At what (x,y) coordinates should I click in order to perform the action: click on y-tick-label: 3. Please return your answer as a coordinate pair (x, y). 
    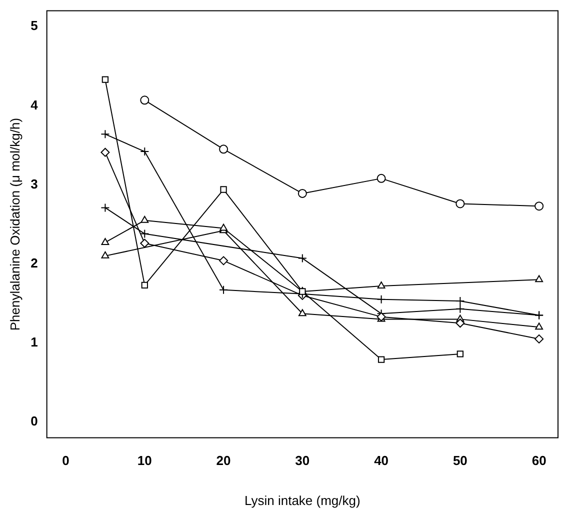
    Looking at the image, I should click on (34, 184).